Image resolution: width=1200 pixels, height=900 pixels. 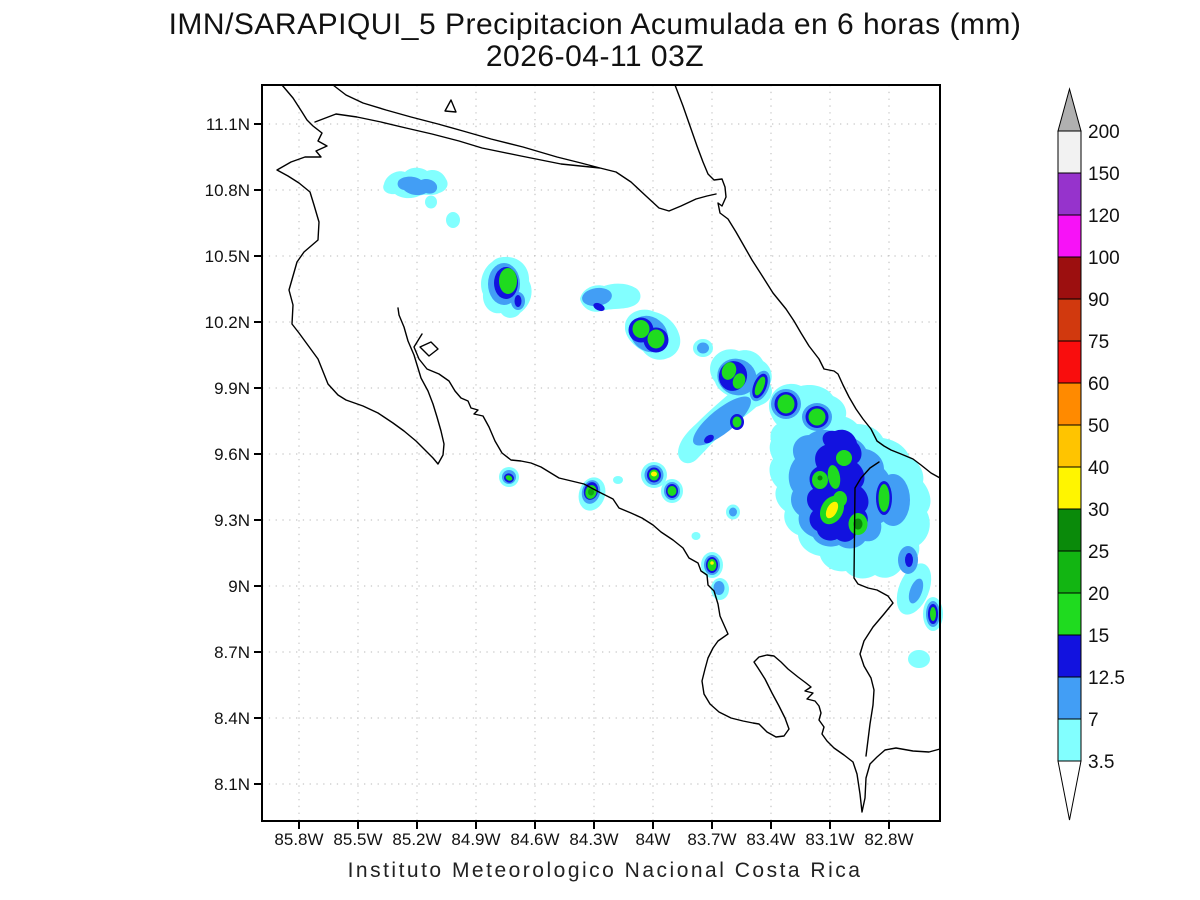 I want to click on colorbar-tick-label: 3.5, so click(x=1101, y=762).